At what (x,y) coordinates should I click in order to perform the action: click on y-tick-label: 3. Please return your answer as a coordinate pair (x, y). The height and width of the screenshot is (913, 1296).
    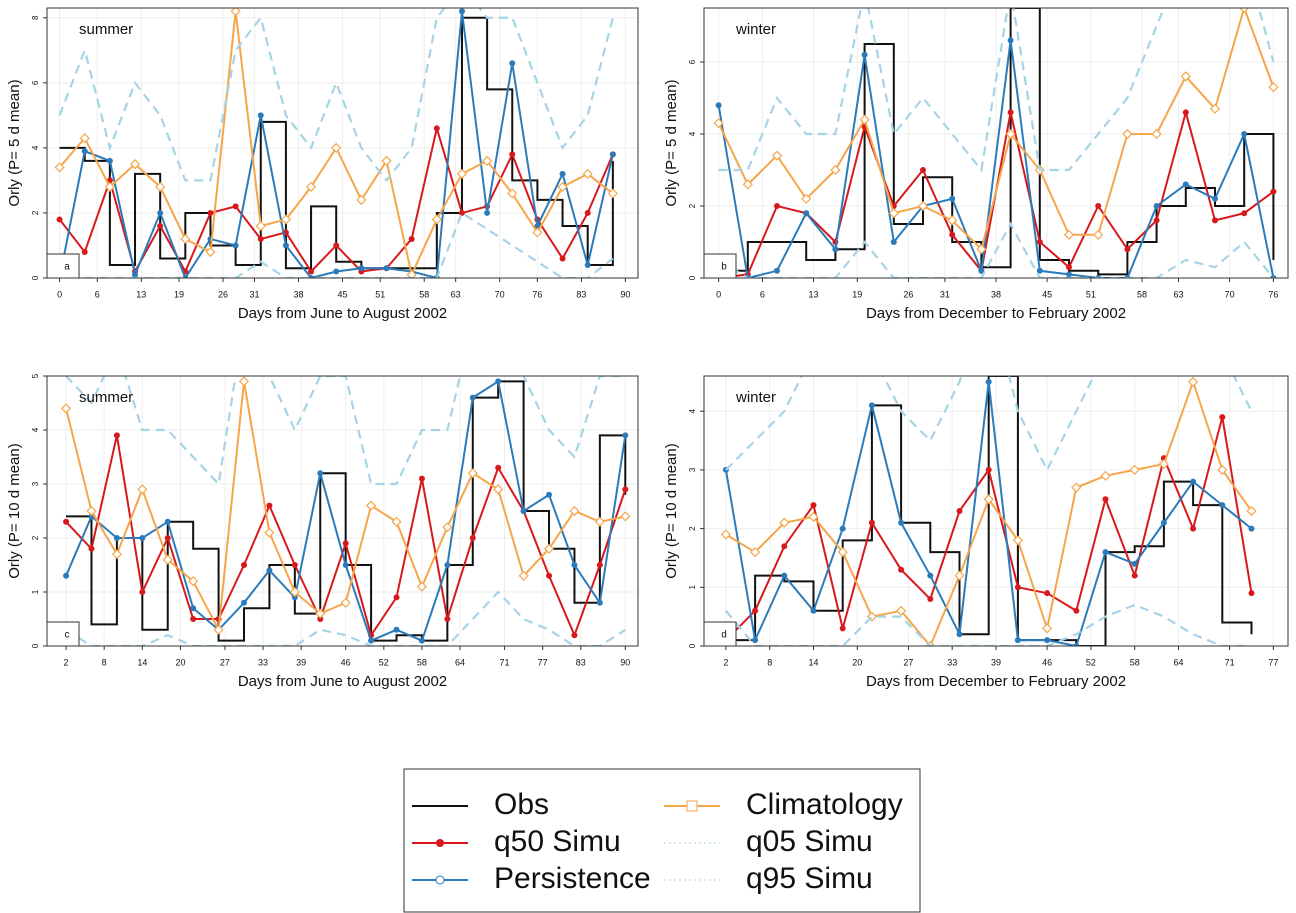
    Looking at the image, I should click on (692, 469).